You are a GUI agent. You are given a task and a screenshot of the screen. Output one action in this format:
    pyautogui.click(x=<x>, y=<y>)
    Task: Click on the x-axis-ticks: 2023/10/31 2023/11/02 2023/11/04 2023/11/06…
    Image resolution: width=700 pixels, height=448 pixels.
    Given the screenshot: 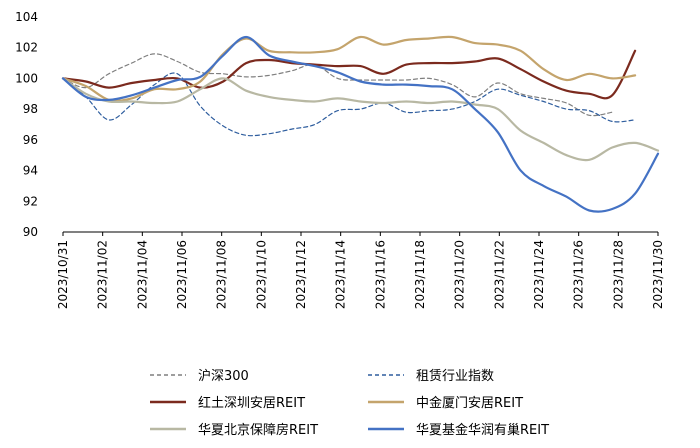 What is the action you would take?
    pyautogui.click(x=360, y=270)
    